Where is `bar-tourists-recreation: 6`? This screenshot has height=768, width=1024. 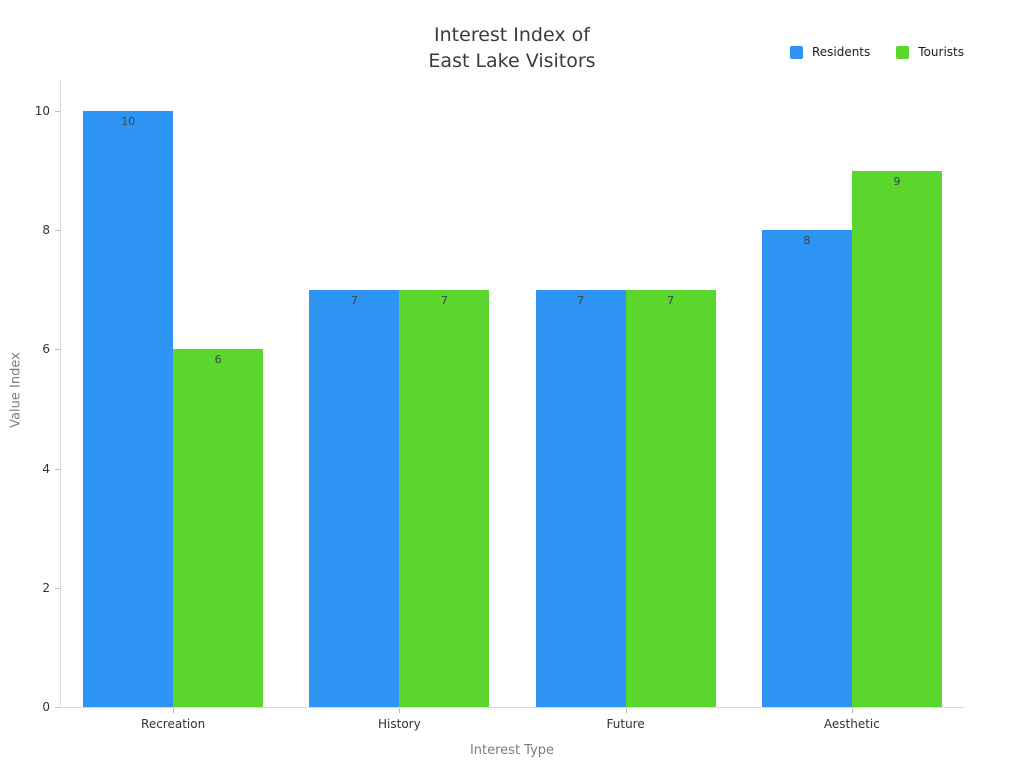
bar-tourists-recreation: 6 is located at coordinates (218, 528).